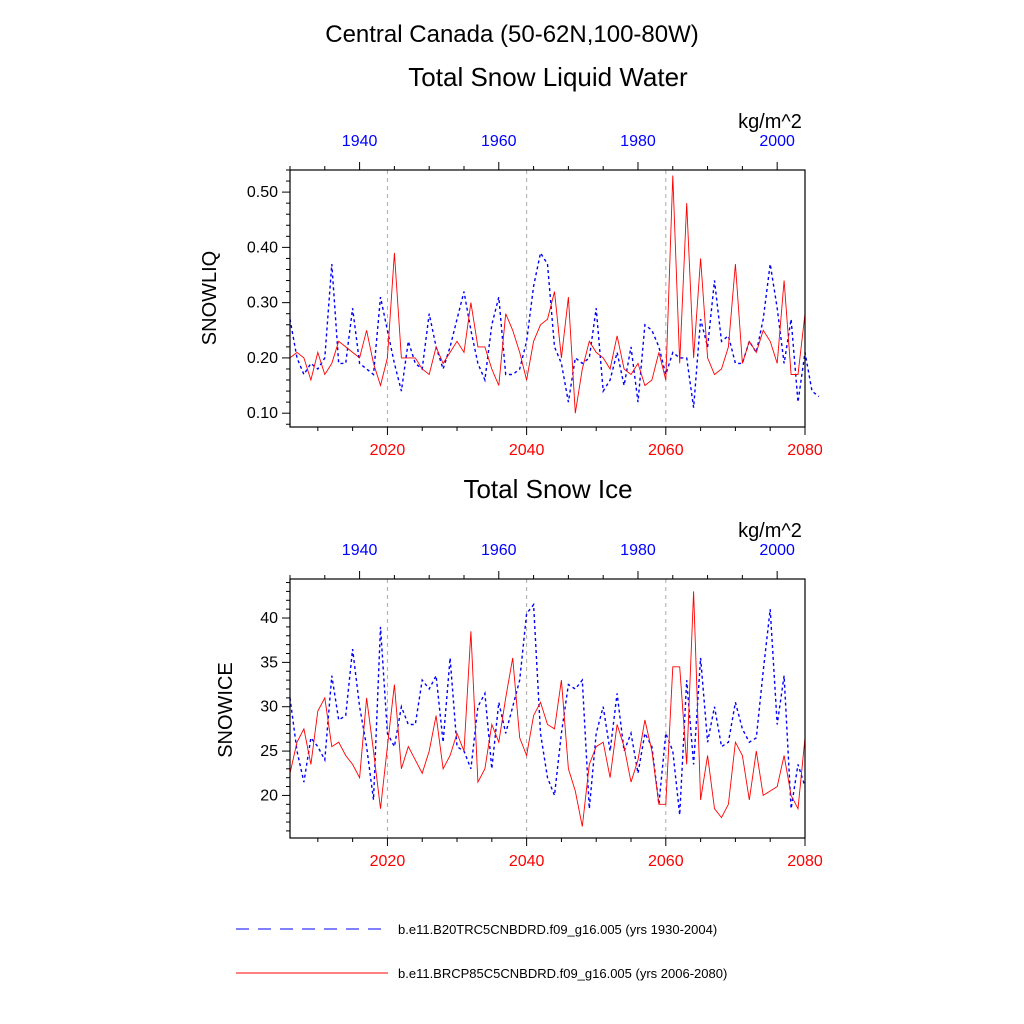  I want to click on main-title: Central Canada (50-62N,100-80W), so click(512, 34).